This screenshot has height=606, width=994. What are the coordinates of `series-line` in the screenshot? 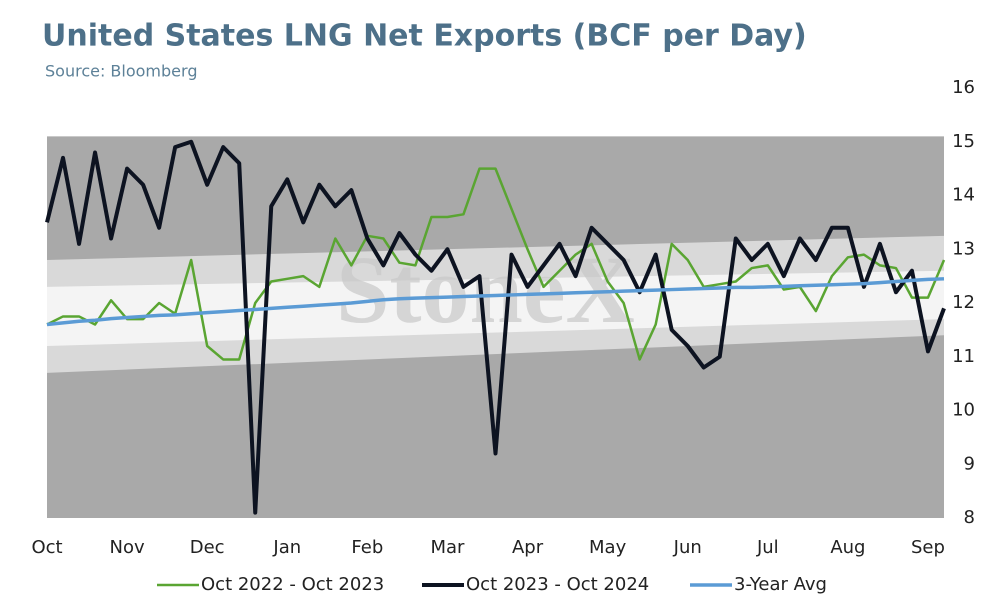 It's located at (495, 302).